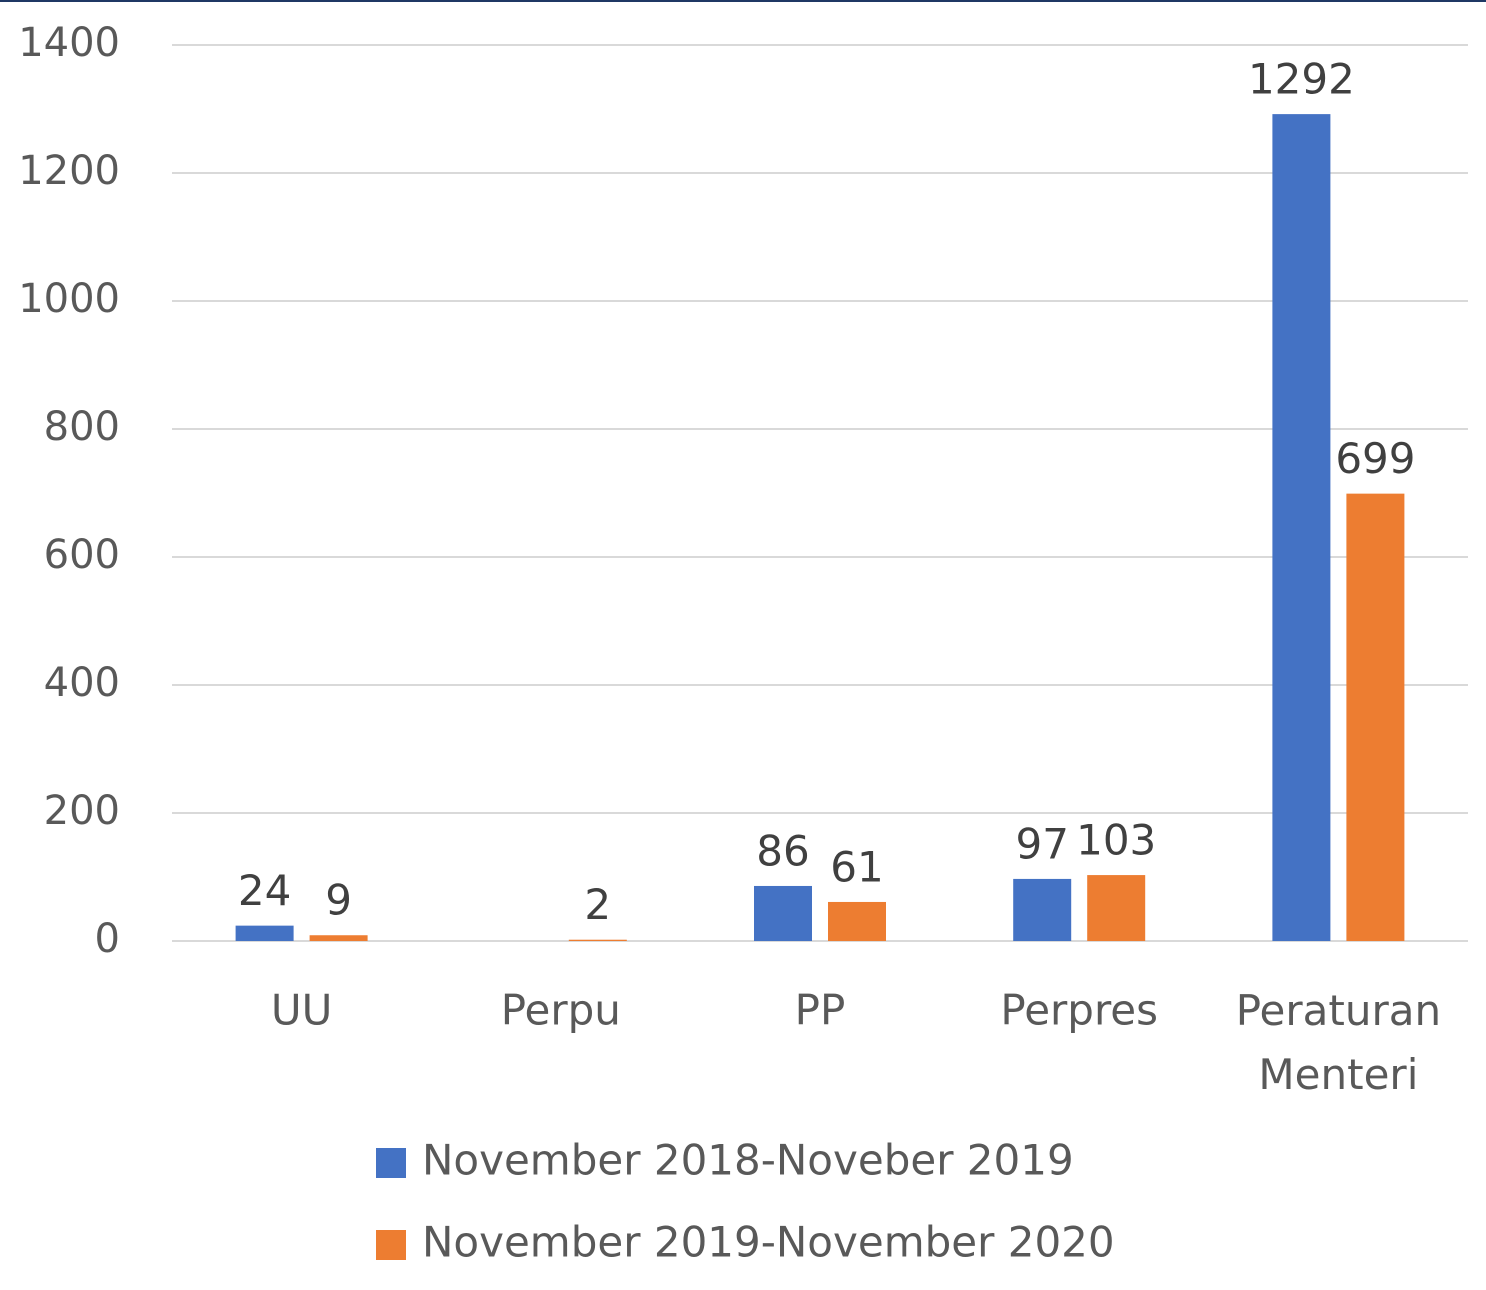 The width and height of the screenshot is (1486, 1290). Describe the element at coordinates (301, 1010) in the screenshot. I see `x-tick-label: UU` at that location.